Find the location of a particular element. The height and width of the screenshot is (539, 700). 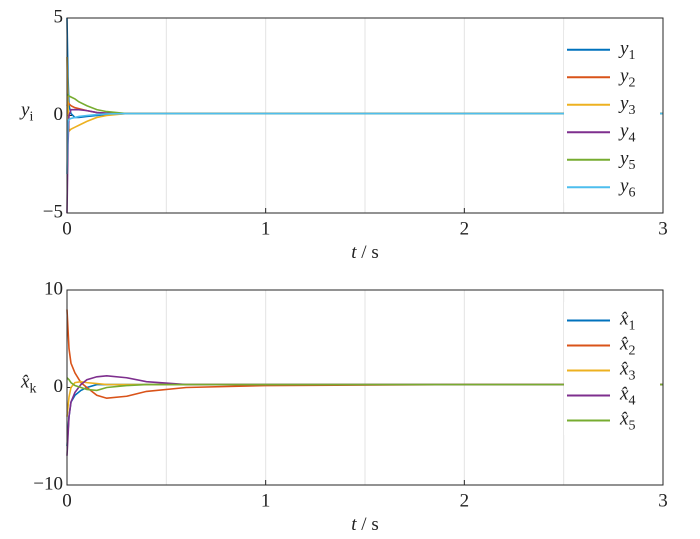

legend-label: x̂2 is located at coordinates (627, 346).